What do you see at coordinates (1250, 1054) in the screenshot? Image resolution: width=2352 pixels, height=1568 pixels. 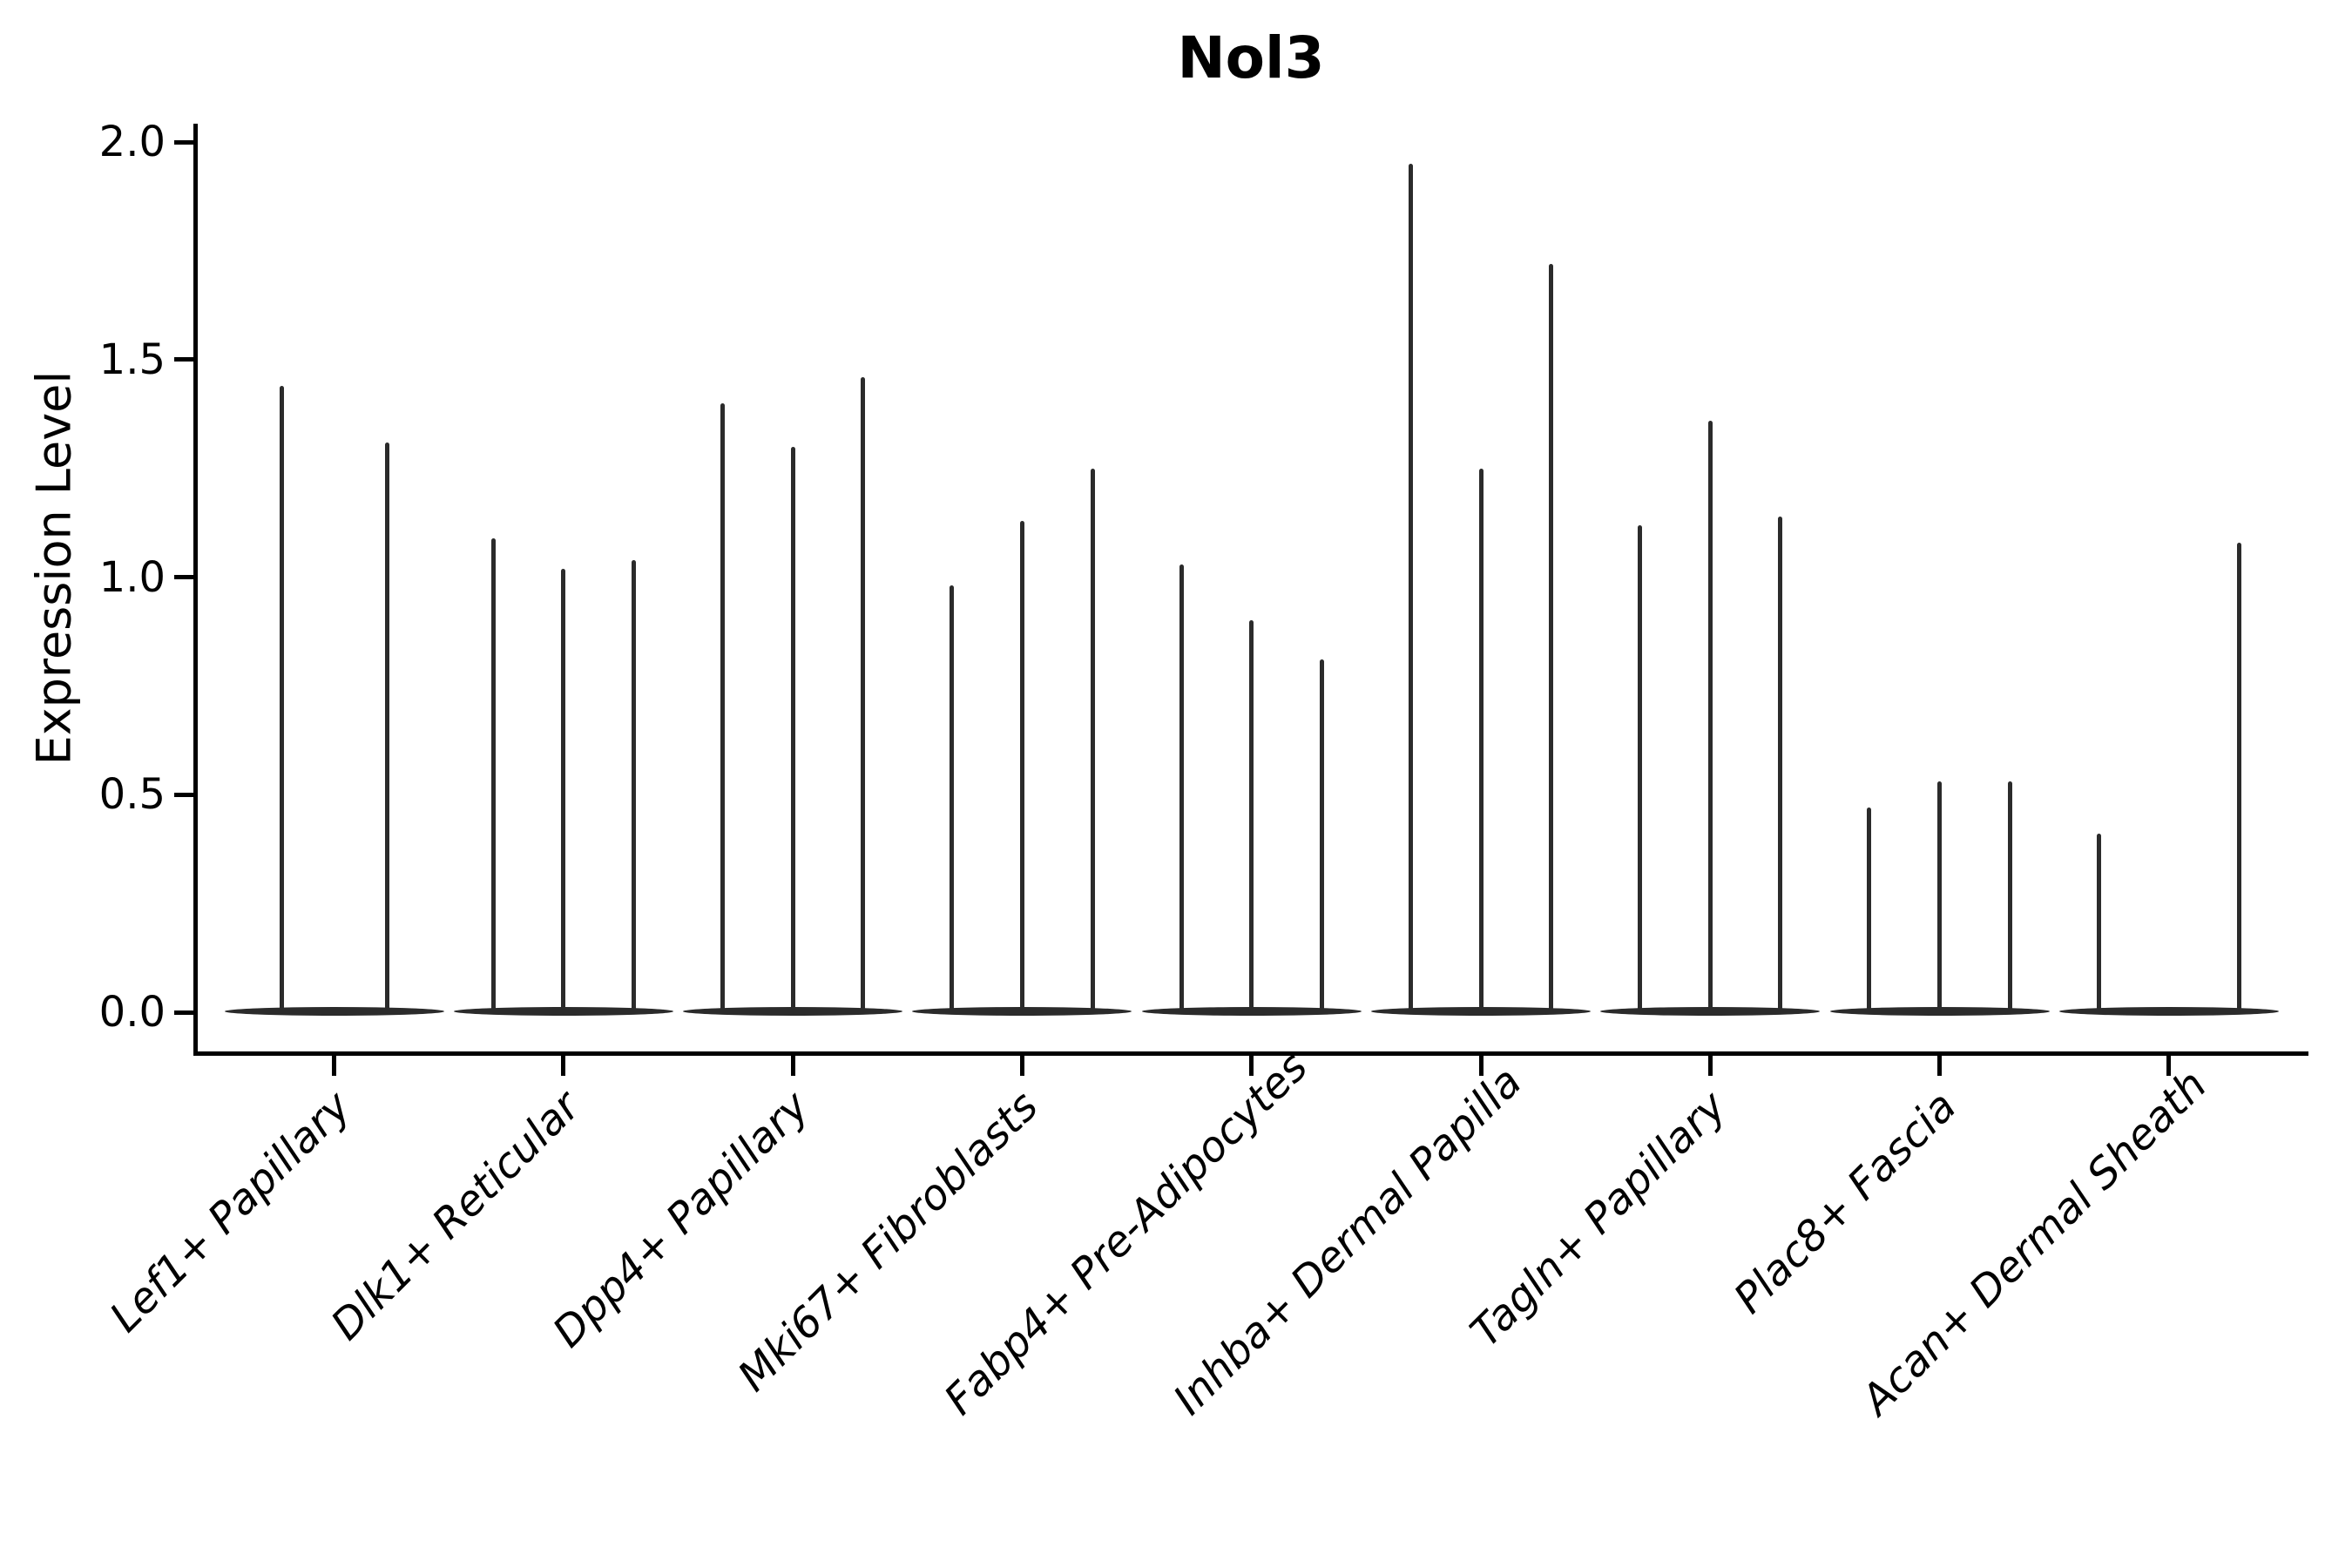 I see `x-axis-spine` at bounding box center [1250, 1054].